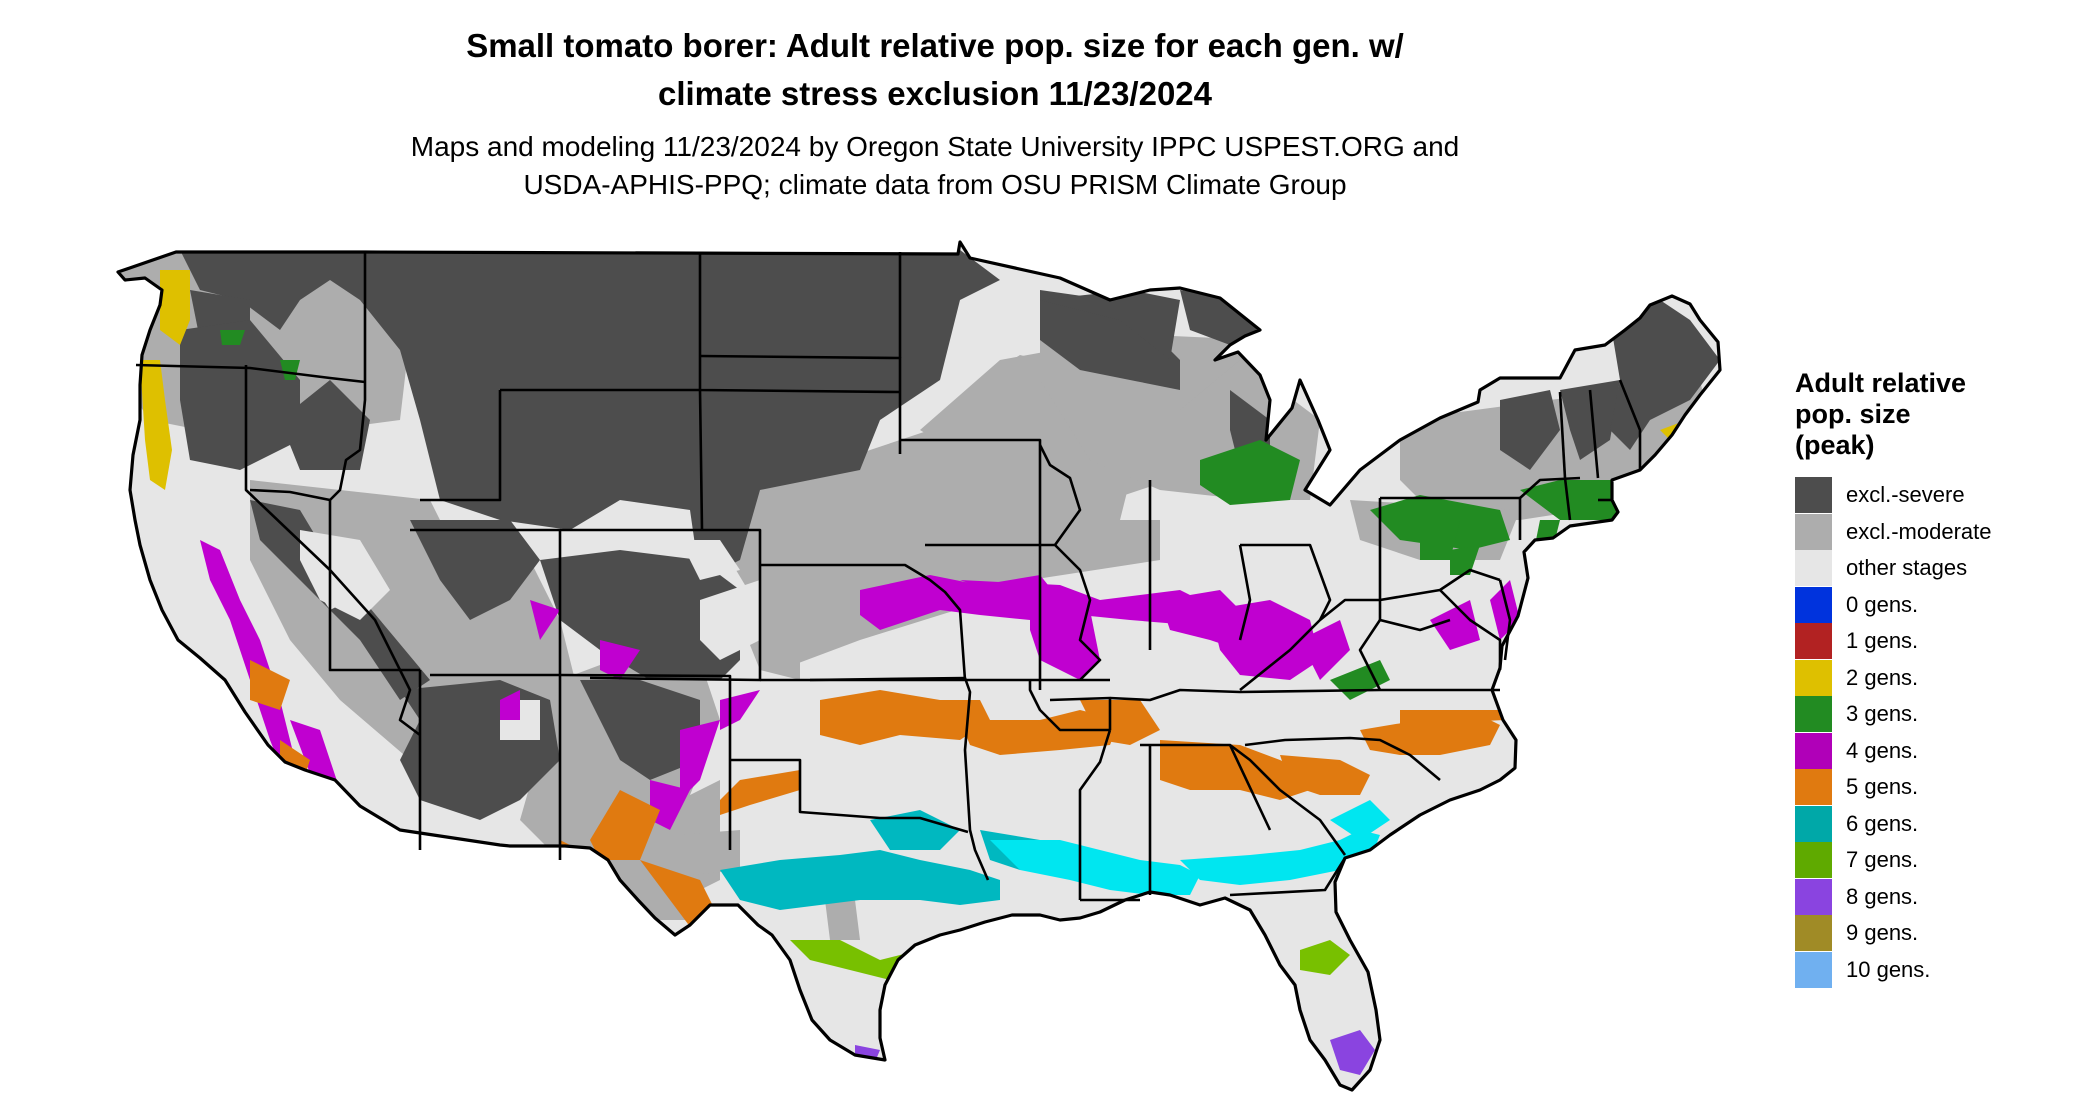 The image size is (2100, 1116). I want to click on legend-item: 2 gens., so click(1893, 678).